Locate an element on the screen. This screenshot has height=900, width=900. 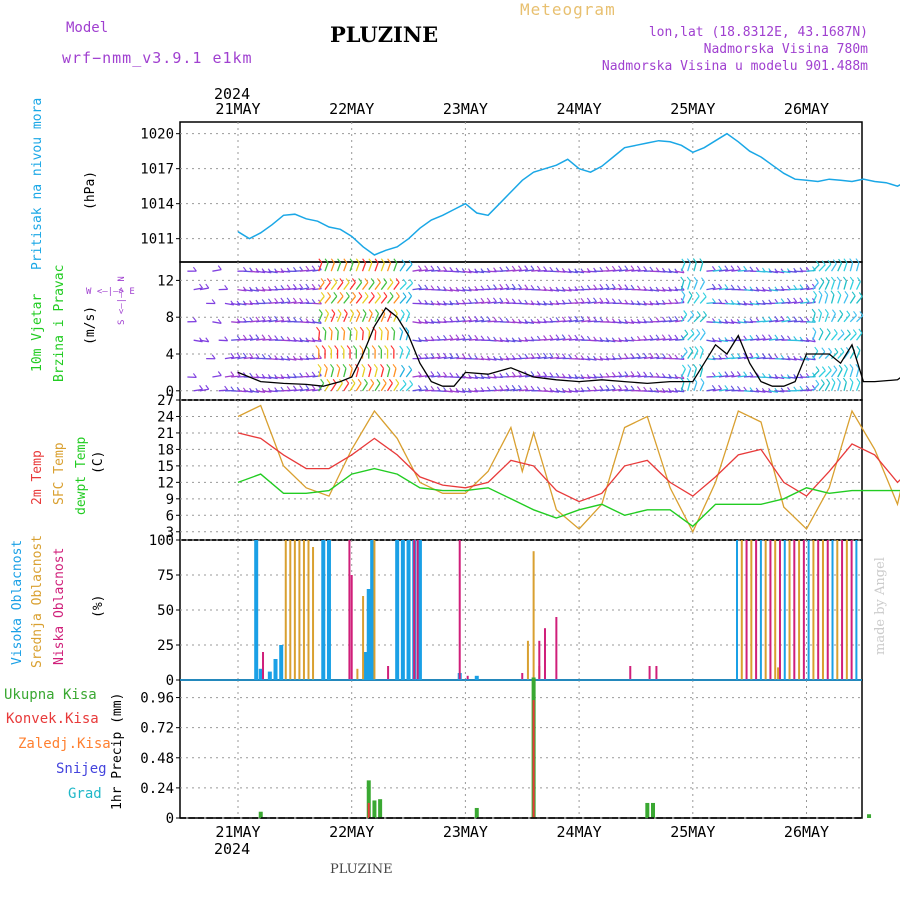
cloud-y-tick-label: 25 is located at coordinates (165, 646).